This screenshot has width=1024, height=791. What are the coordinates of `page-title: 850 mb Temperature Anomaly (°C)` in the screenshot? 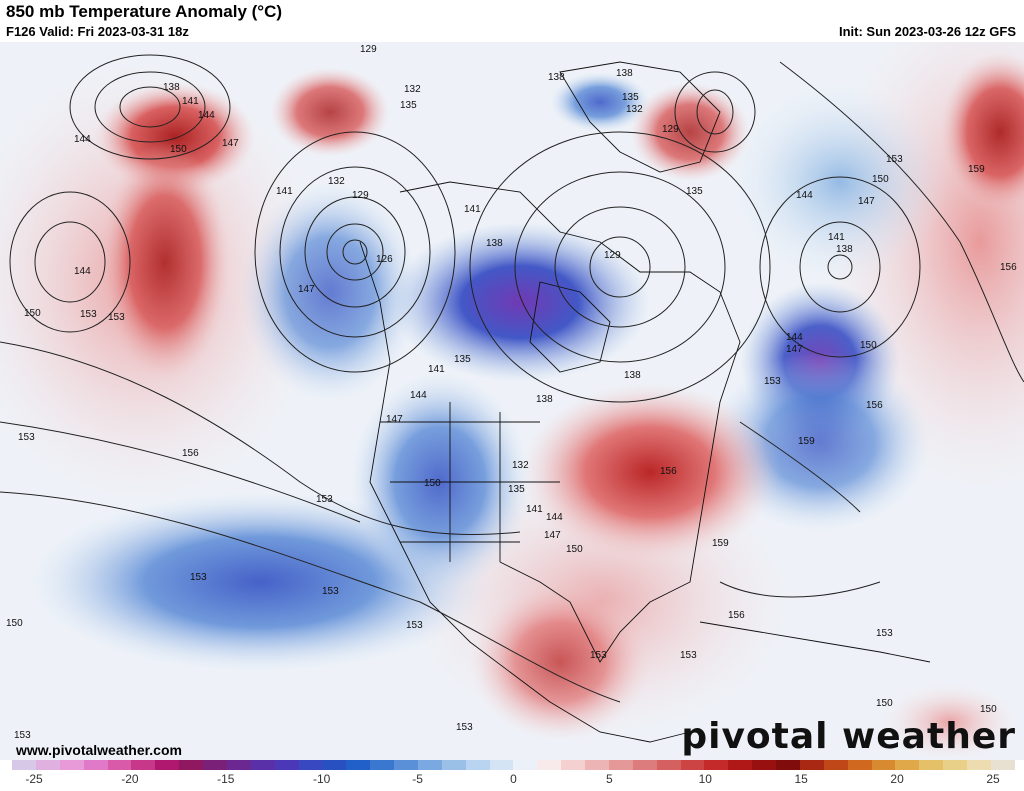 It's located at (144, 11).